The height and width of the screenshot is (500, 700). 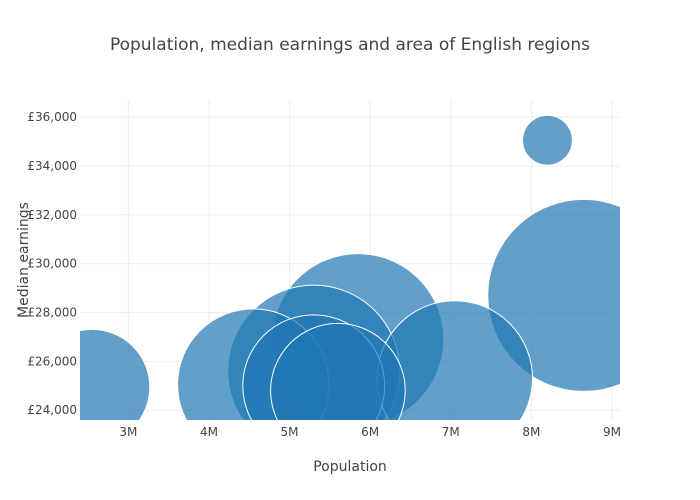 I want to click on x-tick-label: 3M, so click(x=128, y=432).